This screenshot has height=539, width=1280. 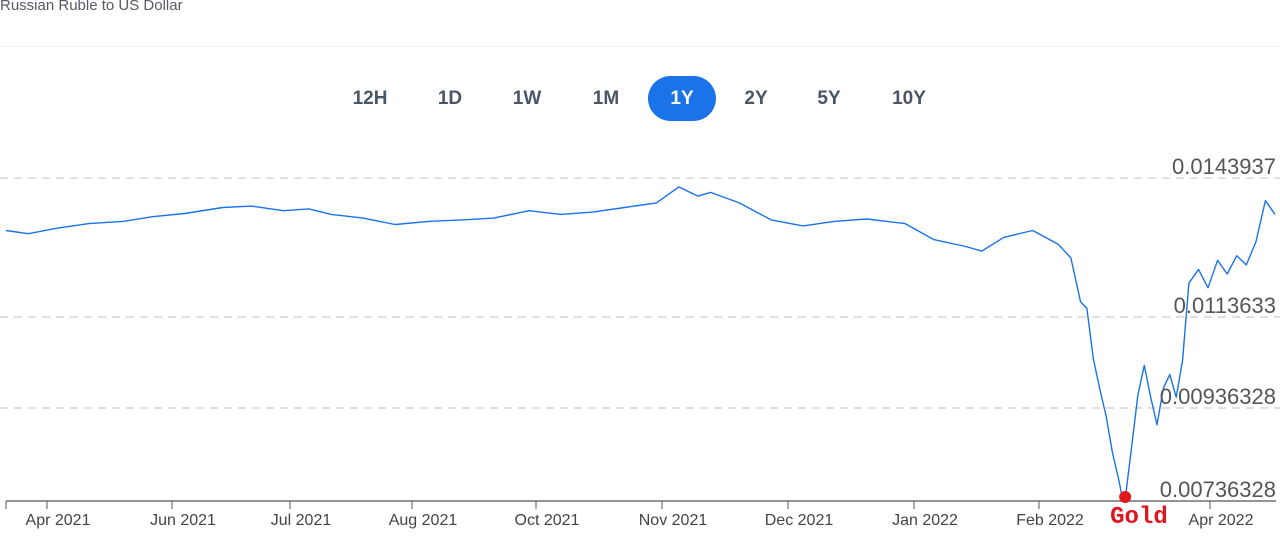 I want to click on x-tick-label: Feb 2022, so click(x=1050, y=520).